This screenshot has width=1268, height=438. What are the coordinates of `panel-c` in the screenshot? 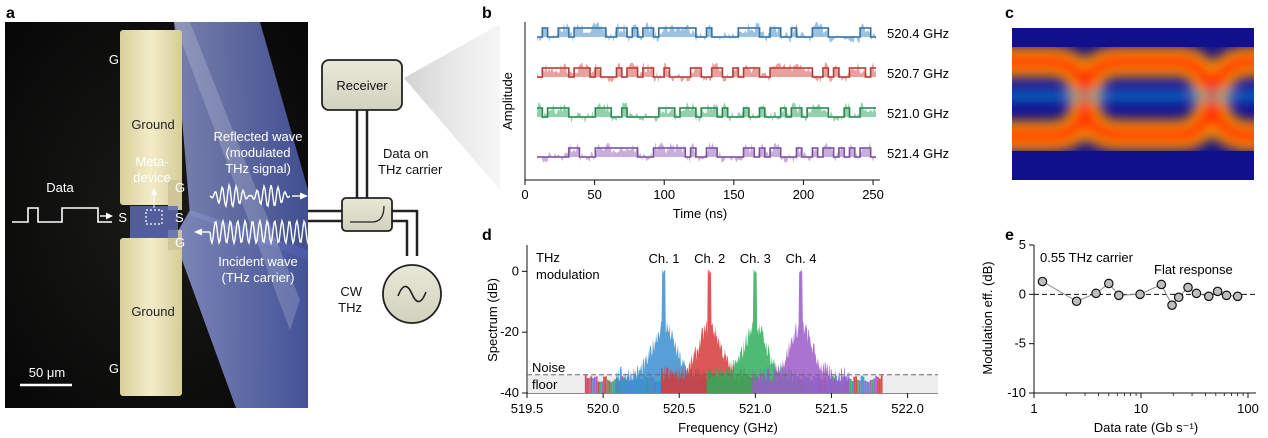 It's located at (1133, 104).